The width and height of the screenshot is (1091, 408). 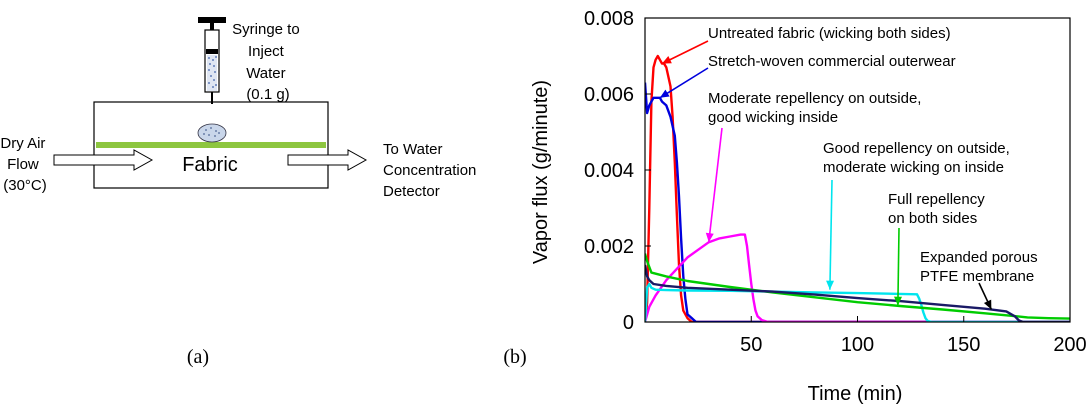 What do you see at coordinates (267, 94) in the screenshot?
I see `syringe-label-line: (0.1 g)` at bounding box center [267, 94].